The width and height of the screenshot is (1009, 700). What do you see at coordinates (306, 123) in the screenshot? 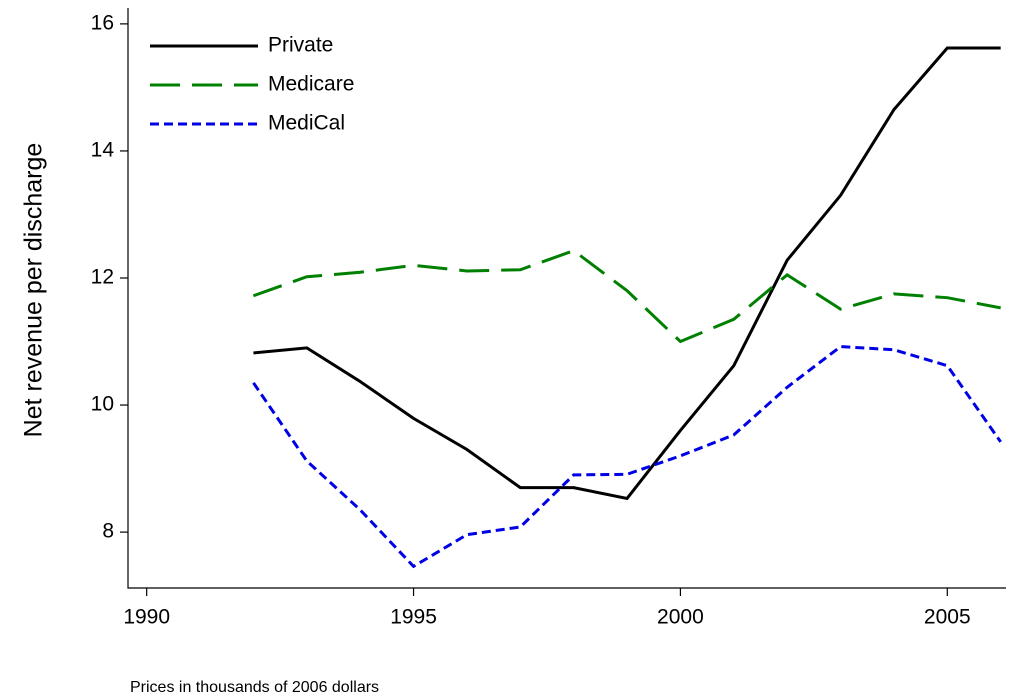
I see `legend-label: MediCal` at bounding box center [306, 123].